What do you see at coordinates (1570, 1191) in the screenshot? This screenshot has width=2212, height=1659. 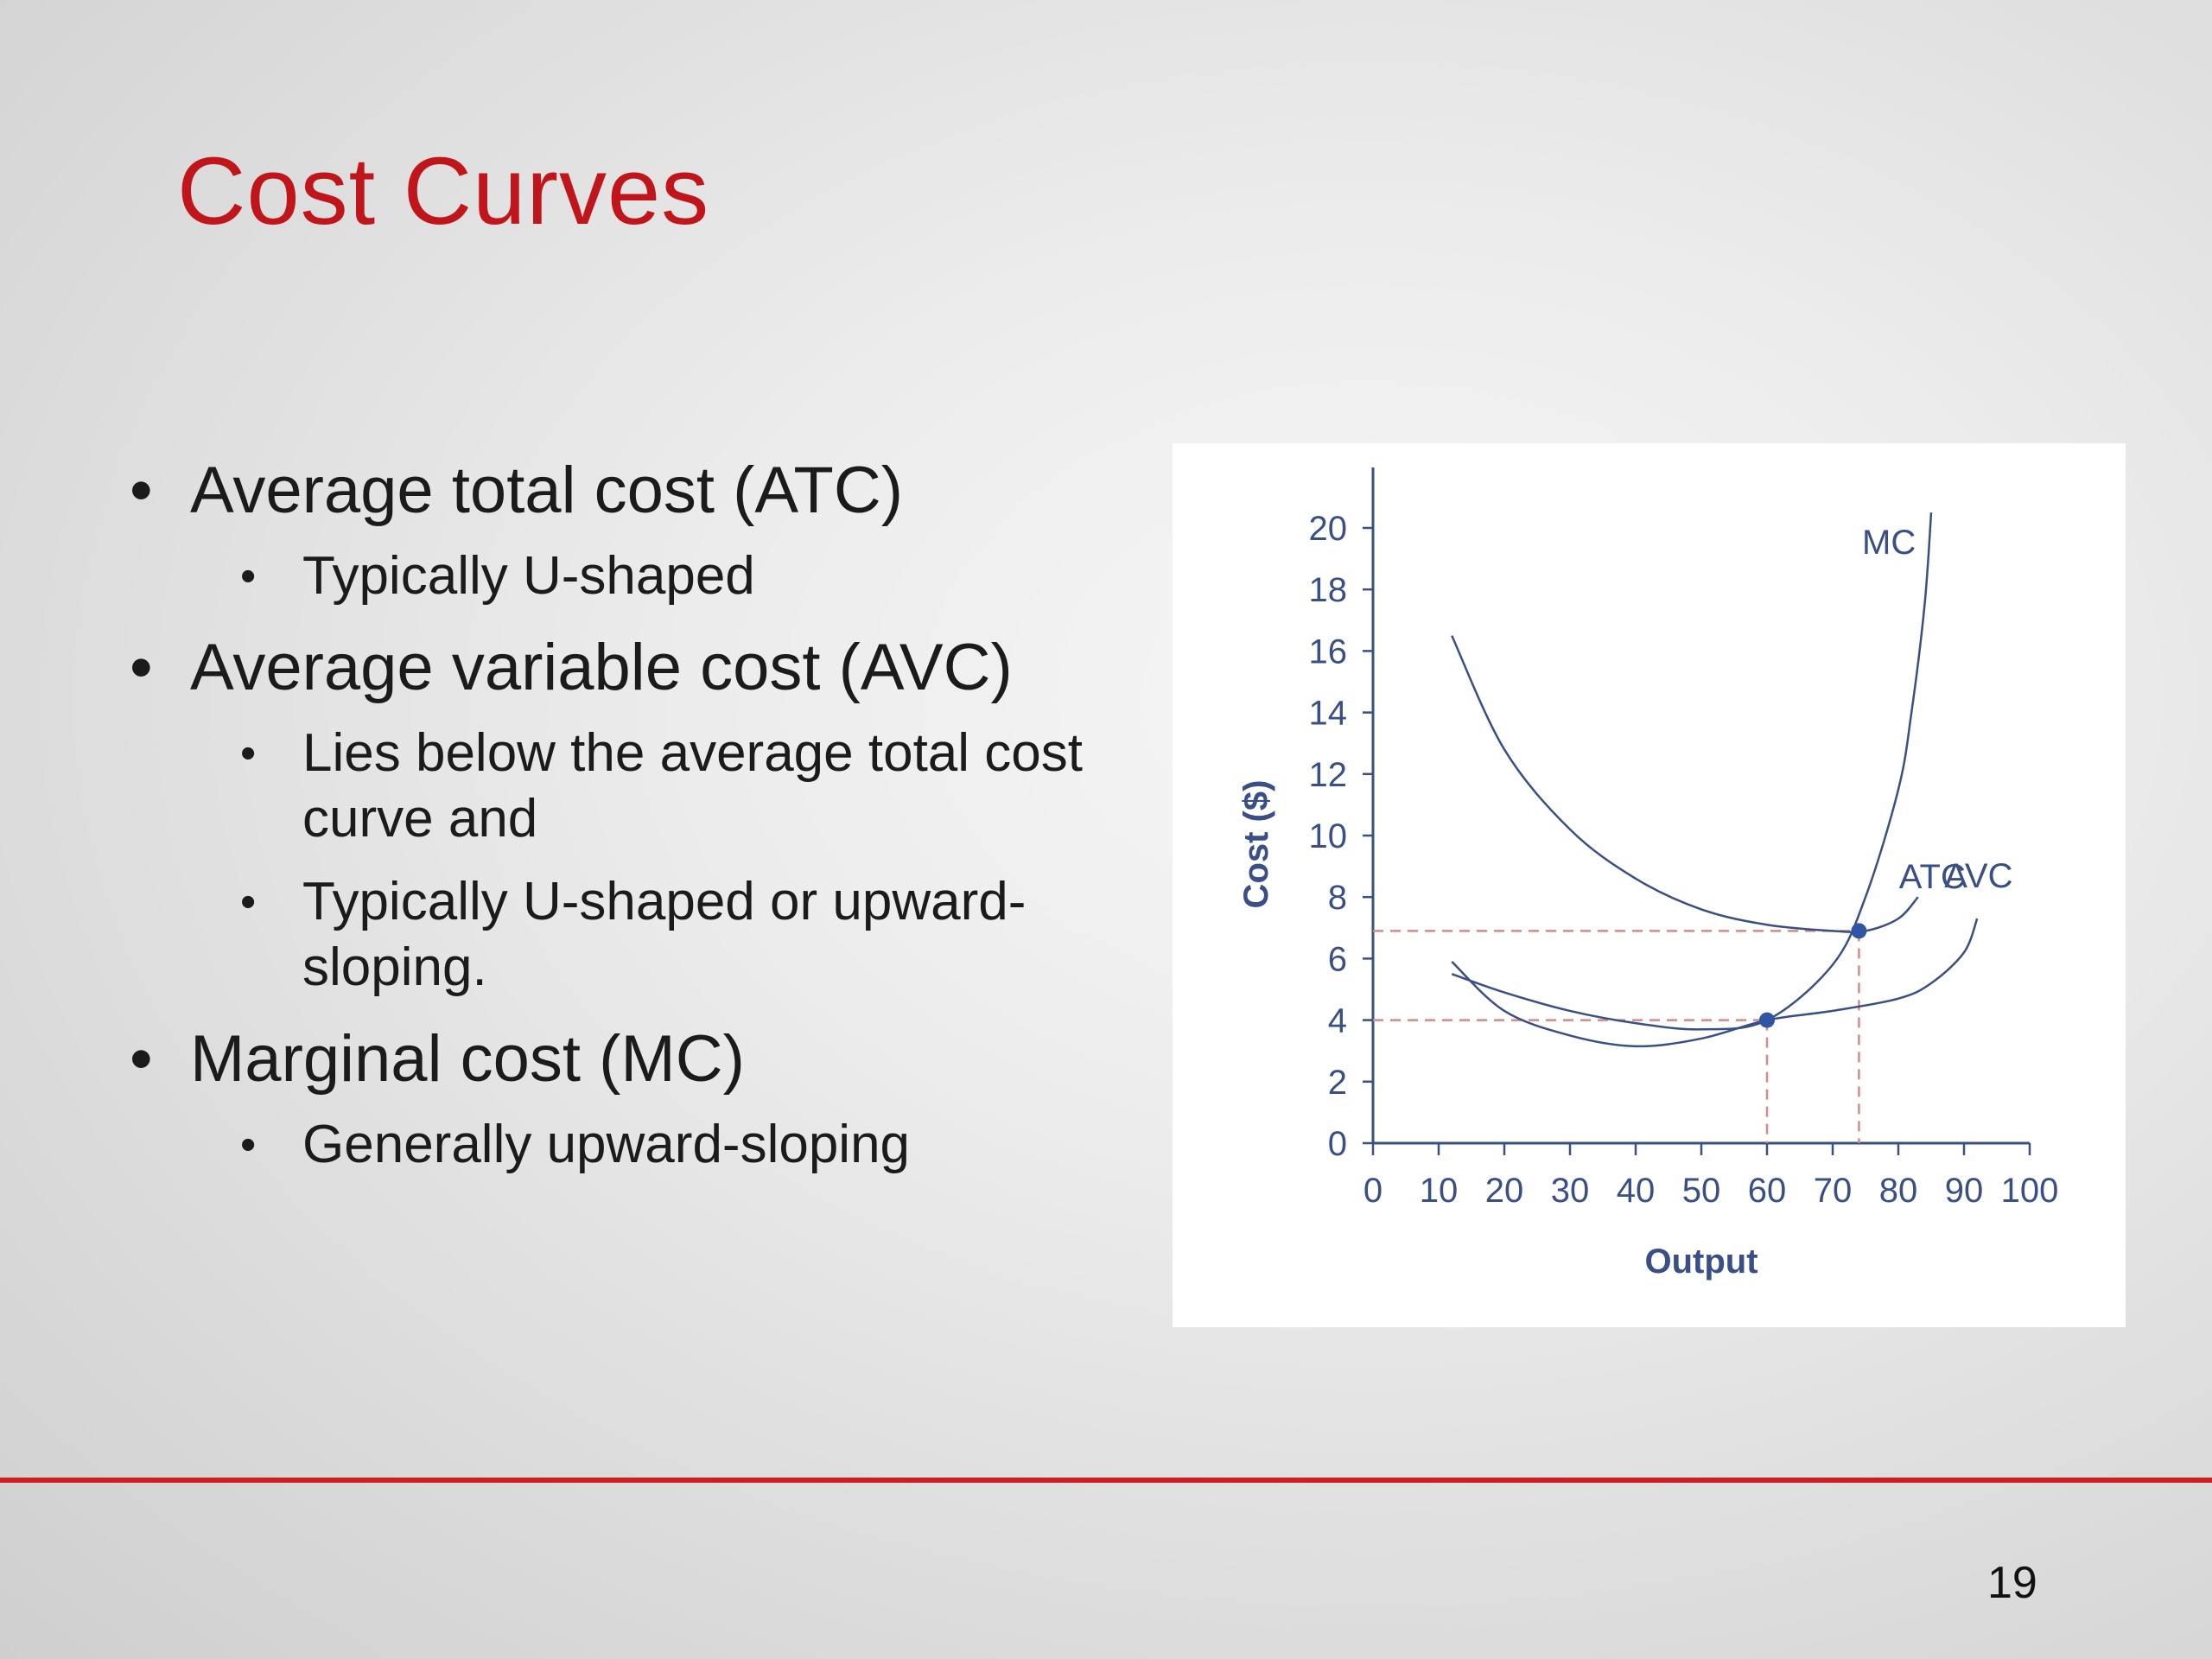 I see `x-tick-label: 30` at bounding box center [1570, 1191].